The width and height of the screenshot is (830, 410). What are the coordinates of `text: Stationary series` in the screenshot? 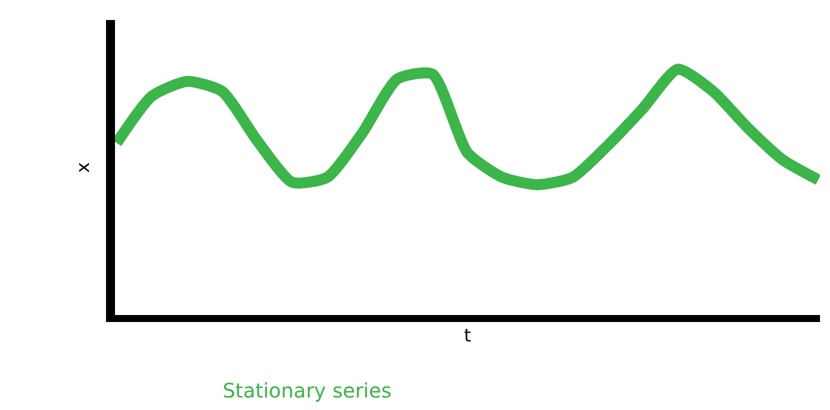 It's located at (307, 390).